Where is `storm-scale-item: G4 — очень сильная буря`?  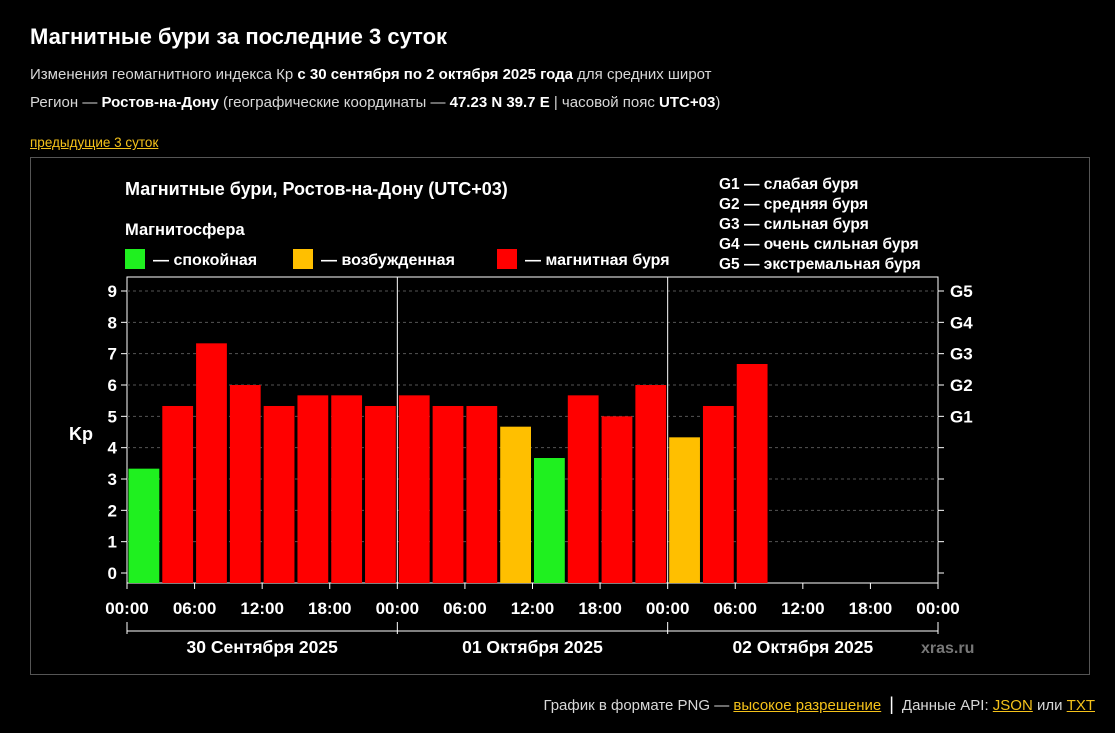
storm-scale-item: G4 — очень сильная буря is located at coordinates (819, 244).